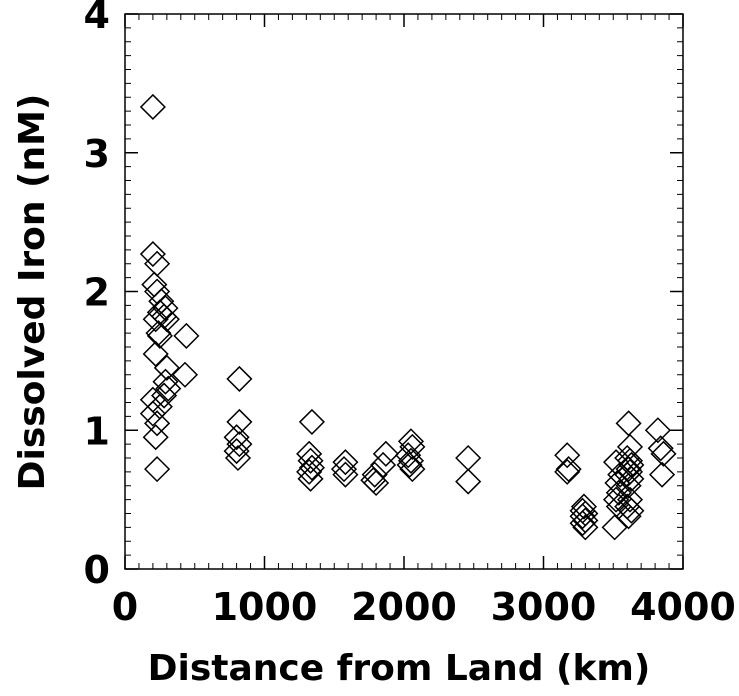 Image resolution: width=739 pixels, height=696 pixels. What do you see at coordinates (97, 18) in the screenshot?
I see `y-tick-label: 4` at bounding box center [97, 18].